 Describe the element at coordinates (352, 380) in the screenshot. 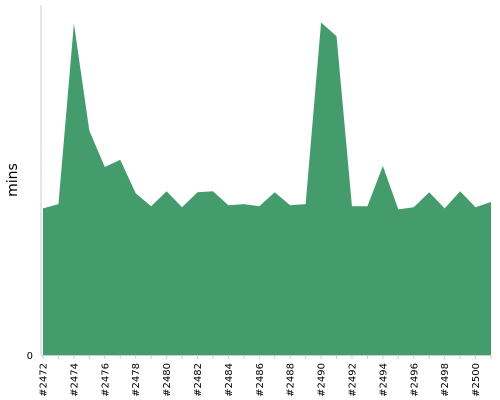

I see `x-tick-label: #2492` at that location.